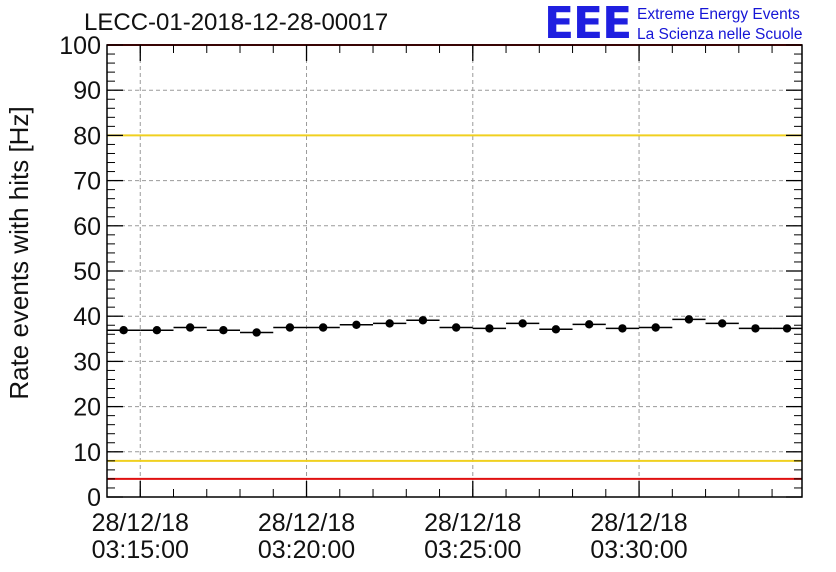 This screenshot has height=572, width=836. I want to click on y-tick-label: 10, so click(87, 453).